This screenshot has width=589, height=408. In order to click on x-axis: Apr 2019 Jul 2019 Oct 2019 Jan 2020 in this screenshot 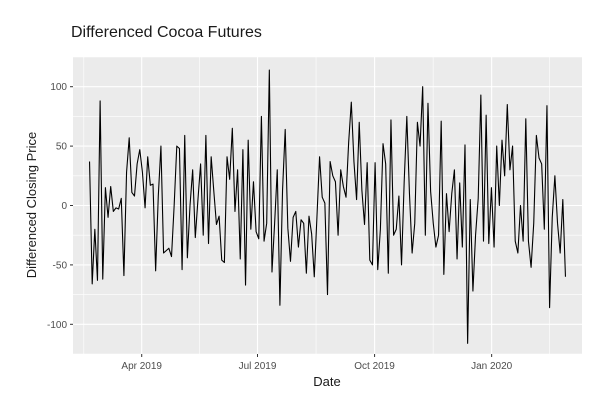, I will do `click(317, 363)`.